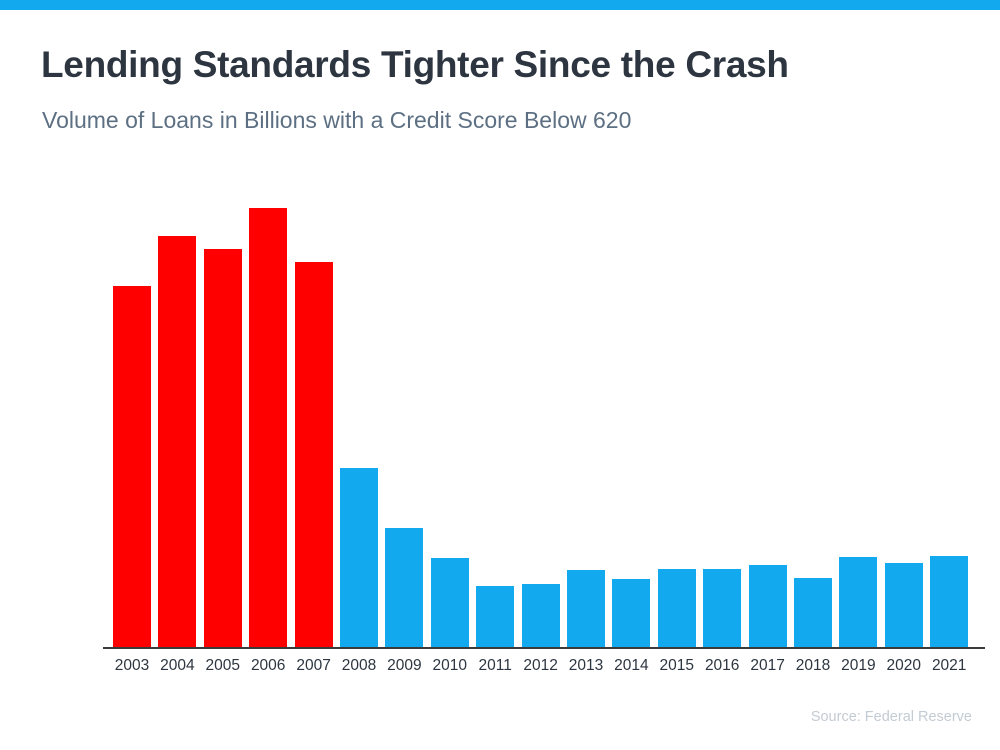 Image resolution: width=1000 pixels, height=750 pixels. What do you see at coordinates (268, 427) in the screenshot?
I see `bar-2006` at bounding box center [268, 427].